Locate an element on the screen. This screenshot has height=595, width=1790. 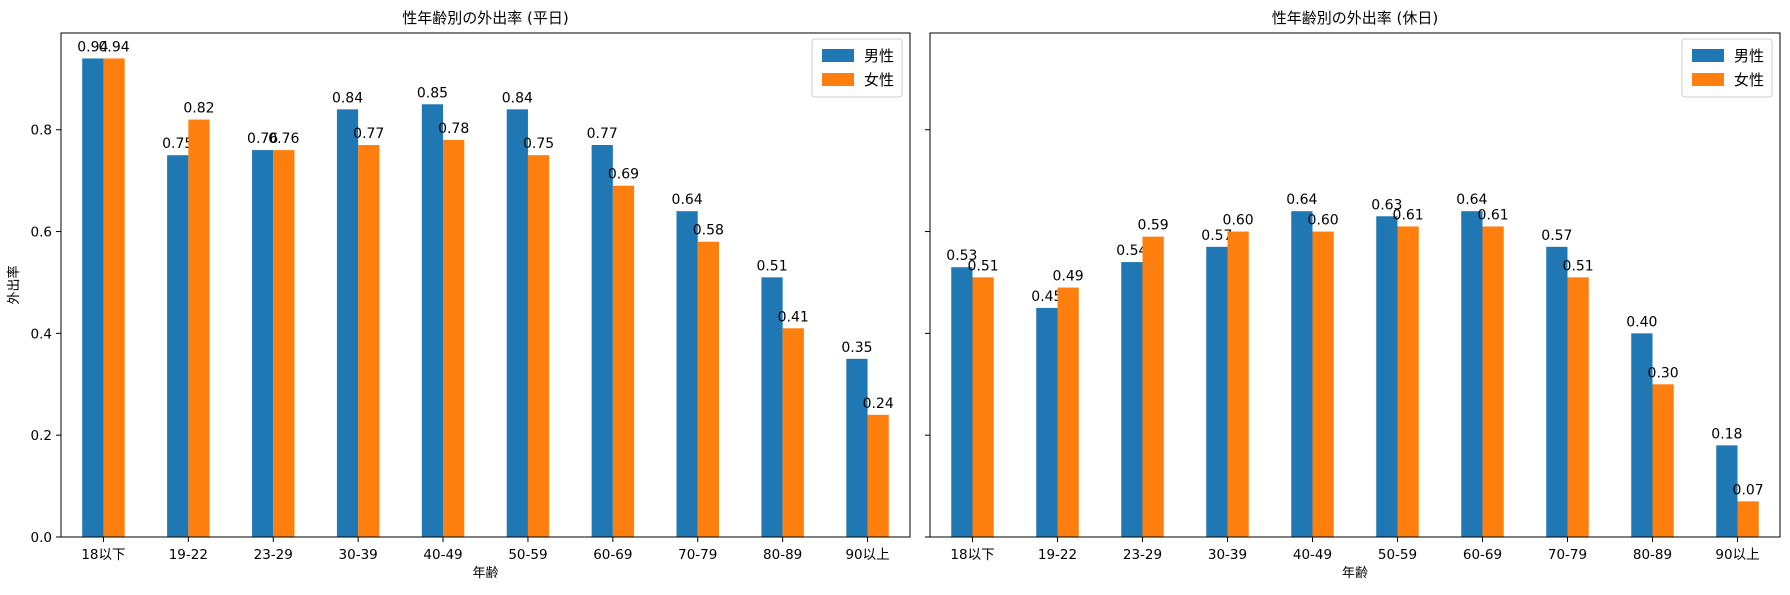
data-label: 0.58 is located at coordinates (708, 231).